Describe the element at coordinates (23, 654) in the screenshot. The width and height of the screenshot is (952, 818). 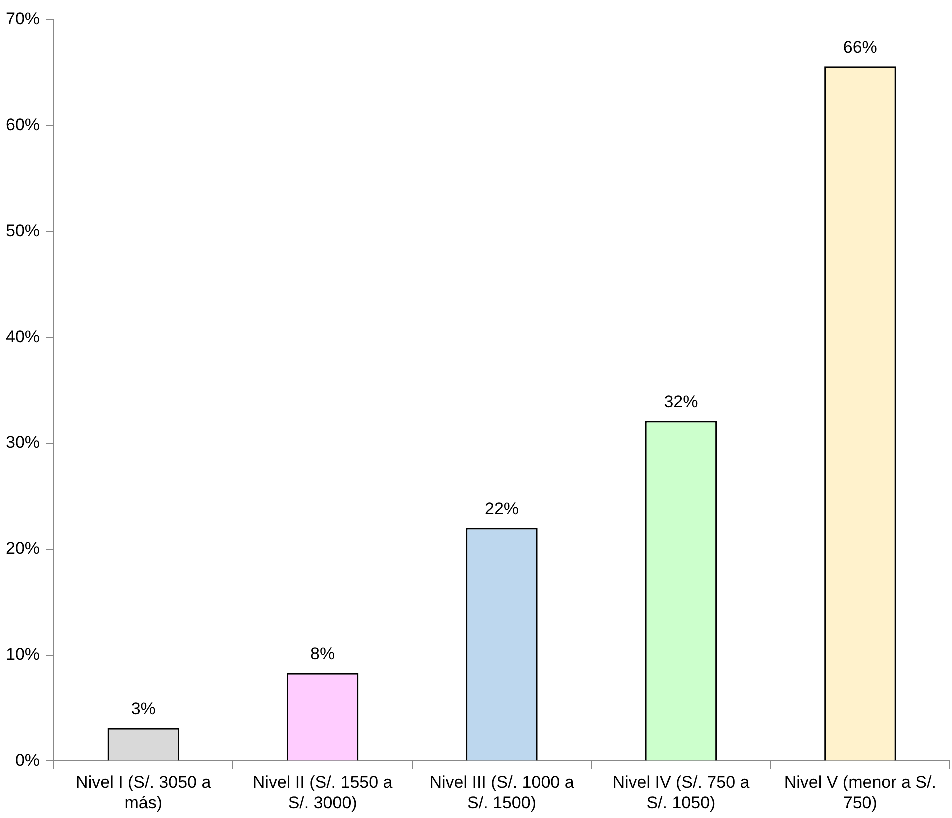
I see `y-tick-label: 10%` at that location.